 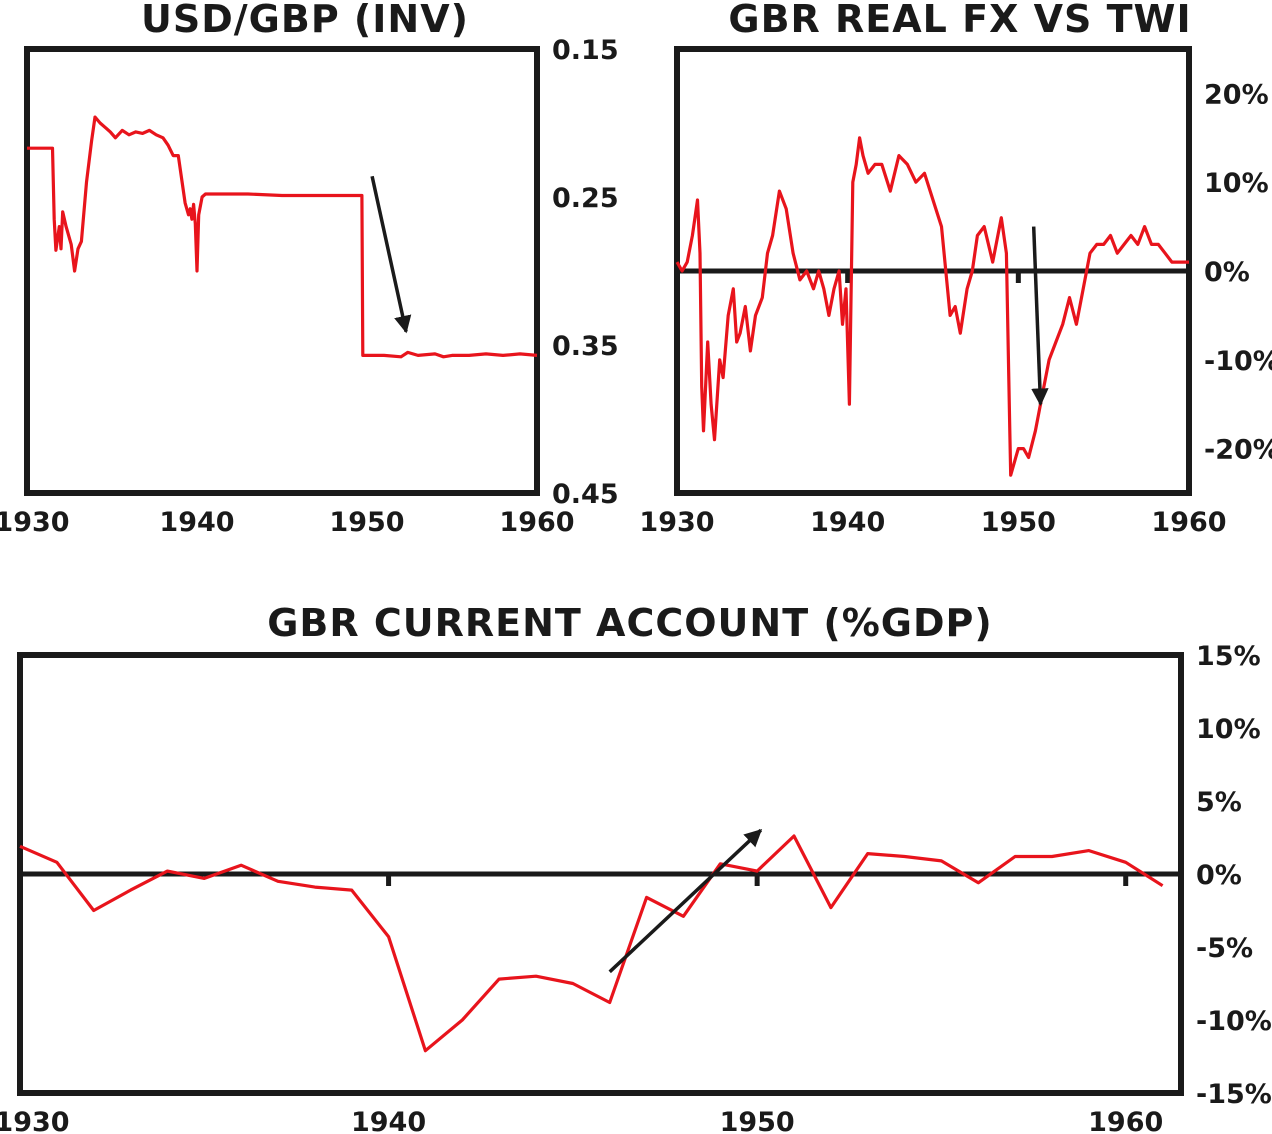 I want to click on gbr-real-fx-y-tick-label: 0%, so click(x=1227, y=272).